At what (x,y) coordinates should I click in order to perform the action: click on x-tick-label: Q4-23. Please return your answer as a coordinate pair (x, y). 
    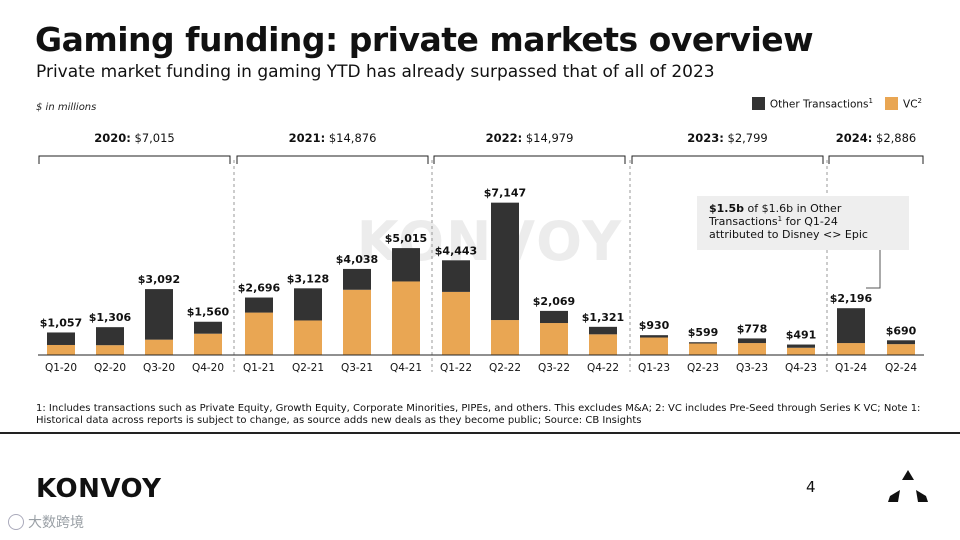
    Looking at the image, I should click on (801, 368).